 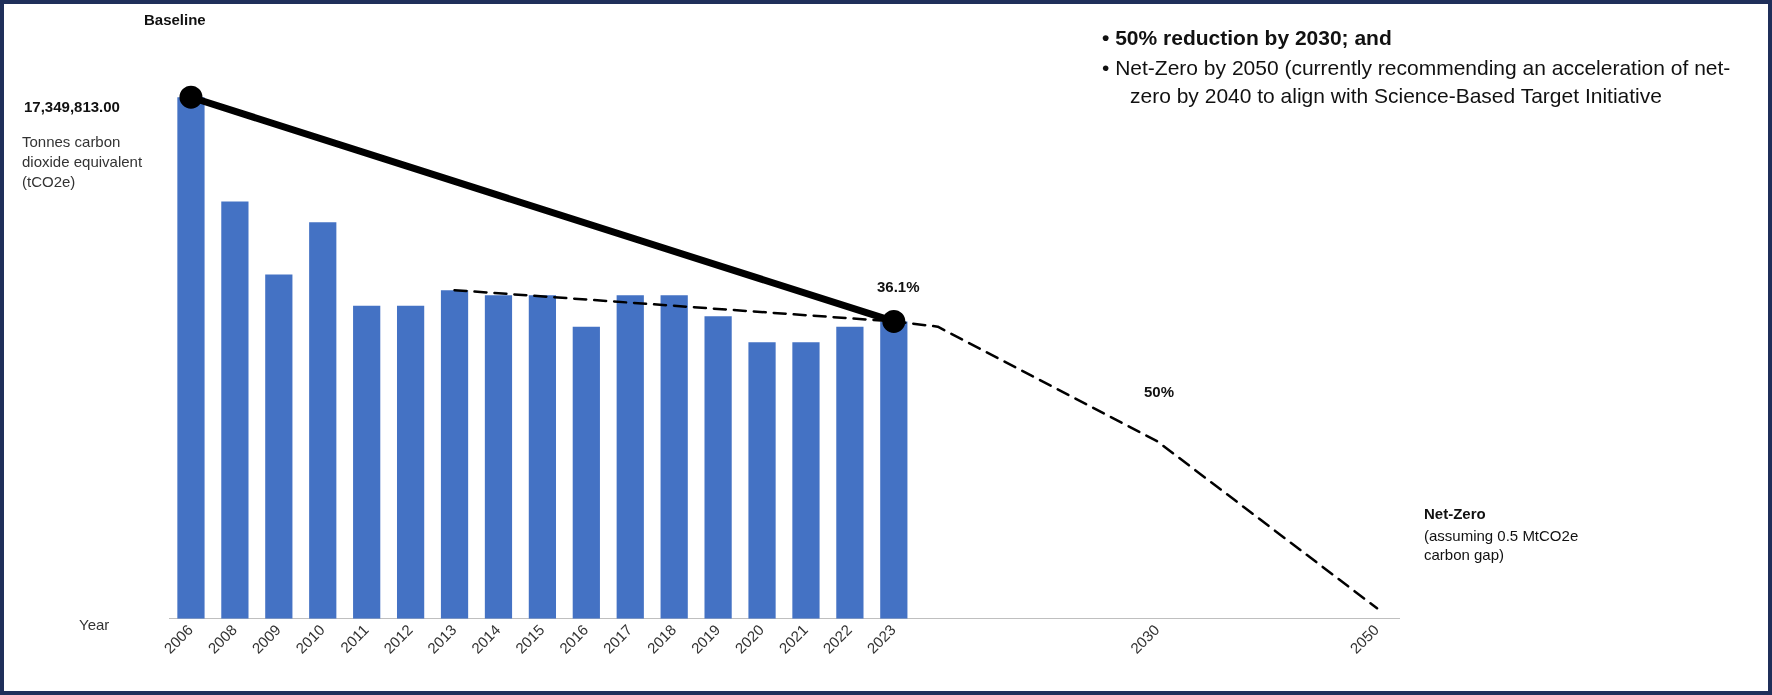 I want to click on text: 17,349,813.00, so click(x=72, y=106).